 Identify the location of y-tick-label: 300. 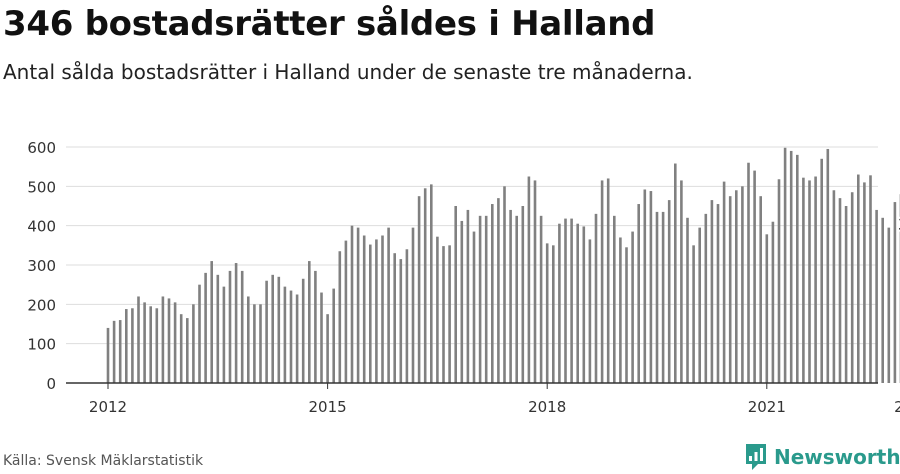
(41, 266).